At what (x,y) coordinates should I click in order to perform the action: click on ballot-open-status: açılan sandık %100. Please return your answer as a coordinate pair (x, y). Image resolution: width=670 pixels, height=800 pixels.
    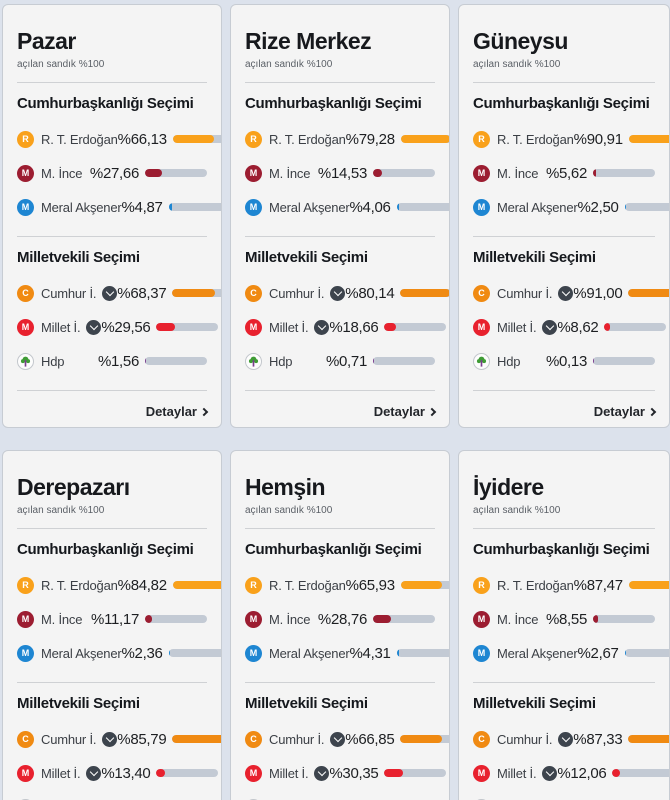
    Looking at the image, I should click on (61, 65).